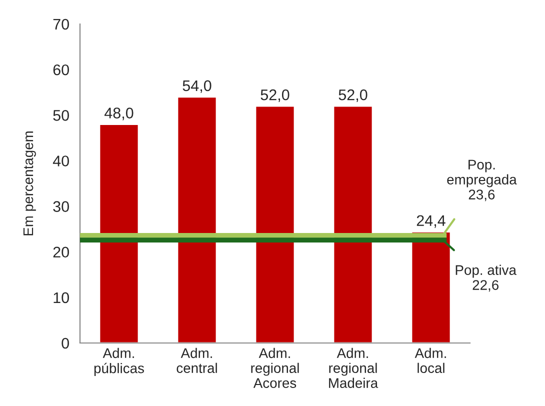 Image resolution: width=545 pixels, height=406 pixels. Describe the element at coordinates (482, 181) in the screenshot. I see `ref-line-label: Pop. empregada 23,6` at that location.